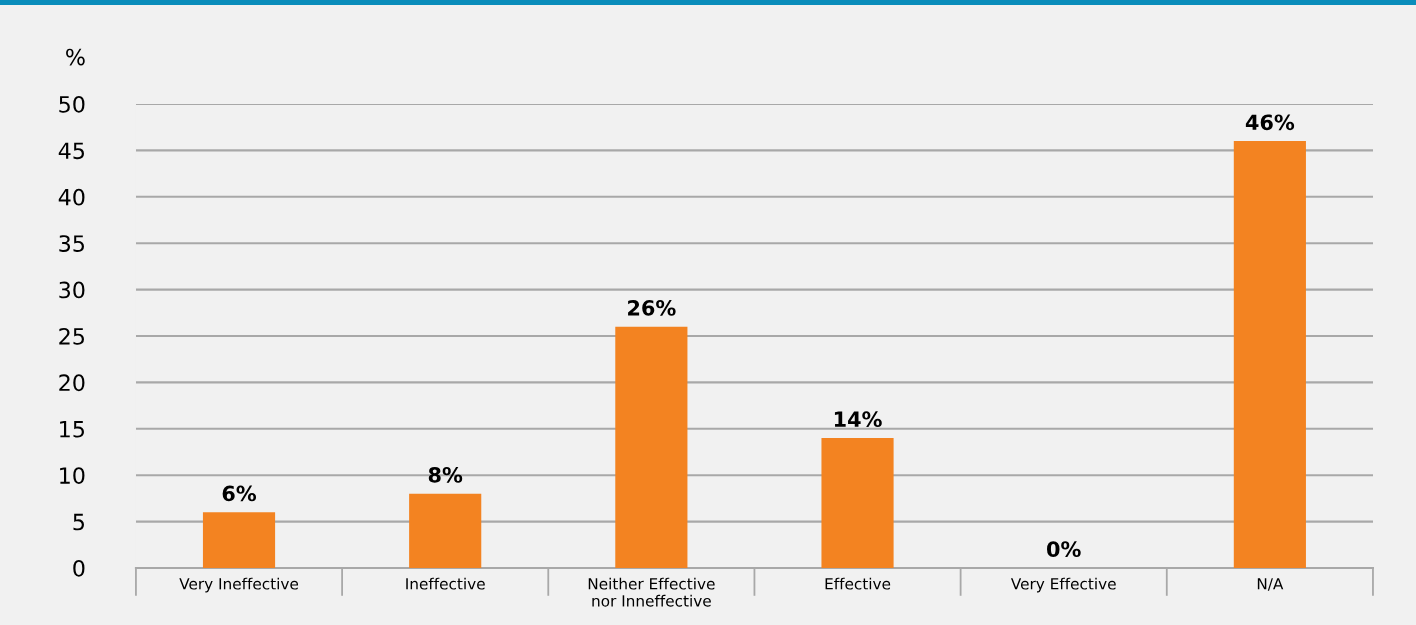  I want to click on y-tick-label: 30, so click(72, 290).